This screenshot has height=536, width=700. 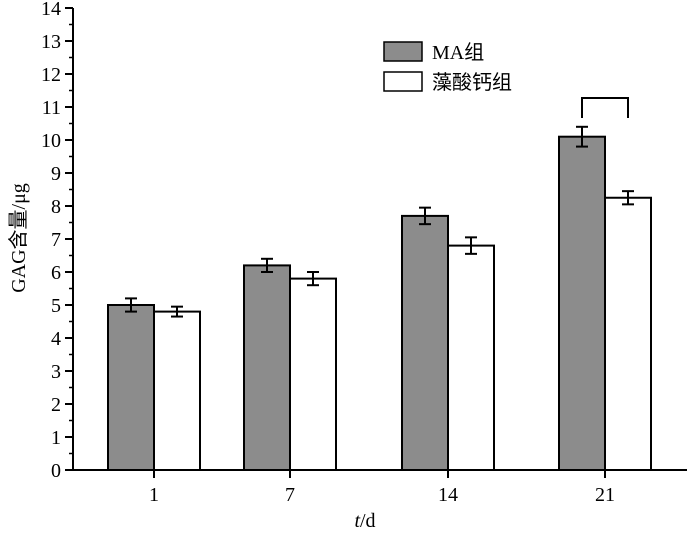 I want to click on y-tick-label: 3, so click(x=56, y=372).